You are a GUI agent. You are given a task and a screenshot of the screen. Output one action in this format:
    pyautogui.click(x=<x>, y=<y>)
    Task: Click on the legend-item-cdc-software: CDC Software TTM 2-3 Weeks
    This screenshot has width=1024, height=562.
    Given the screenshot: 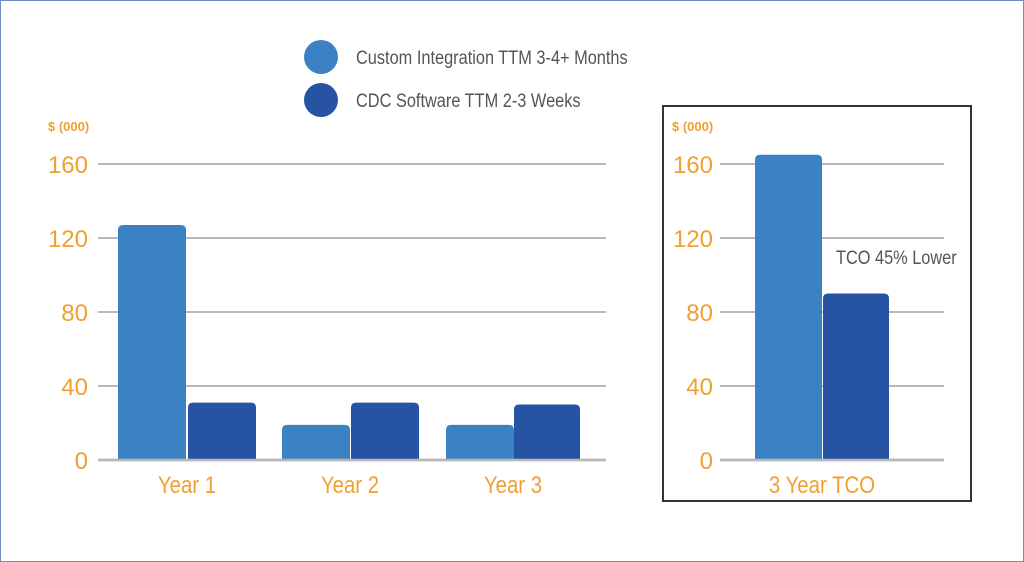 What is the action you would take?
    pyautogui.click(x=504, y=100)
    